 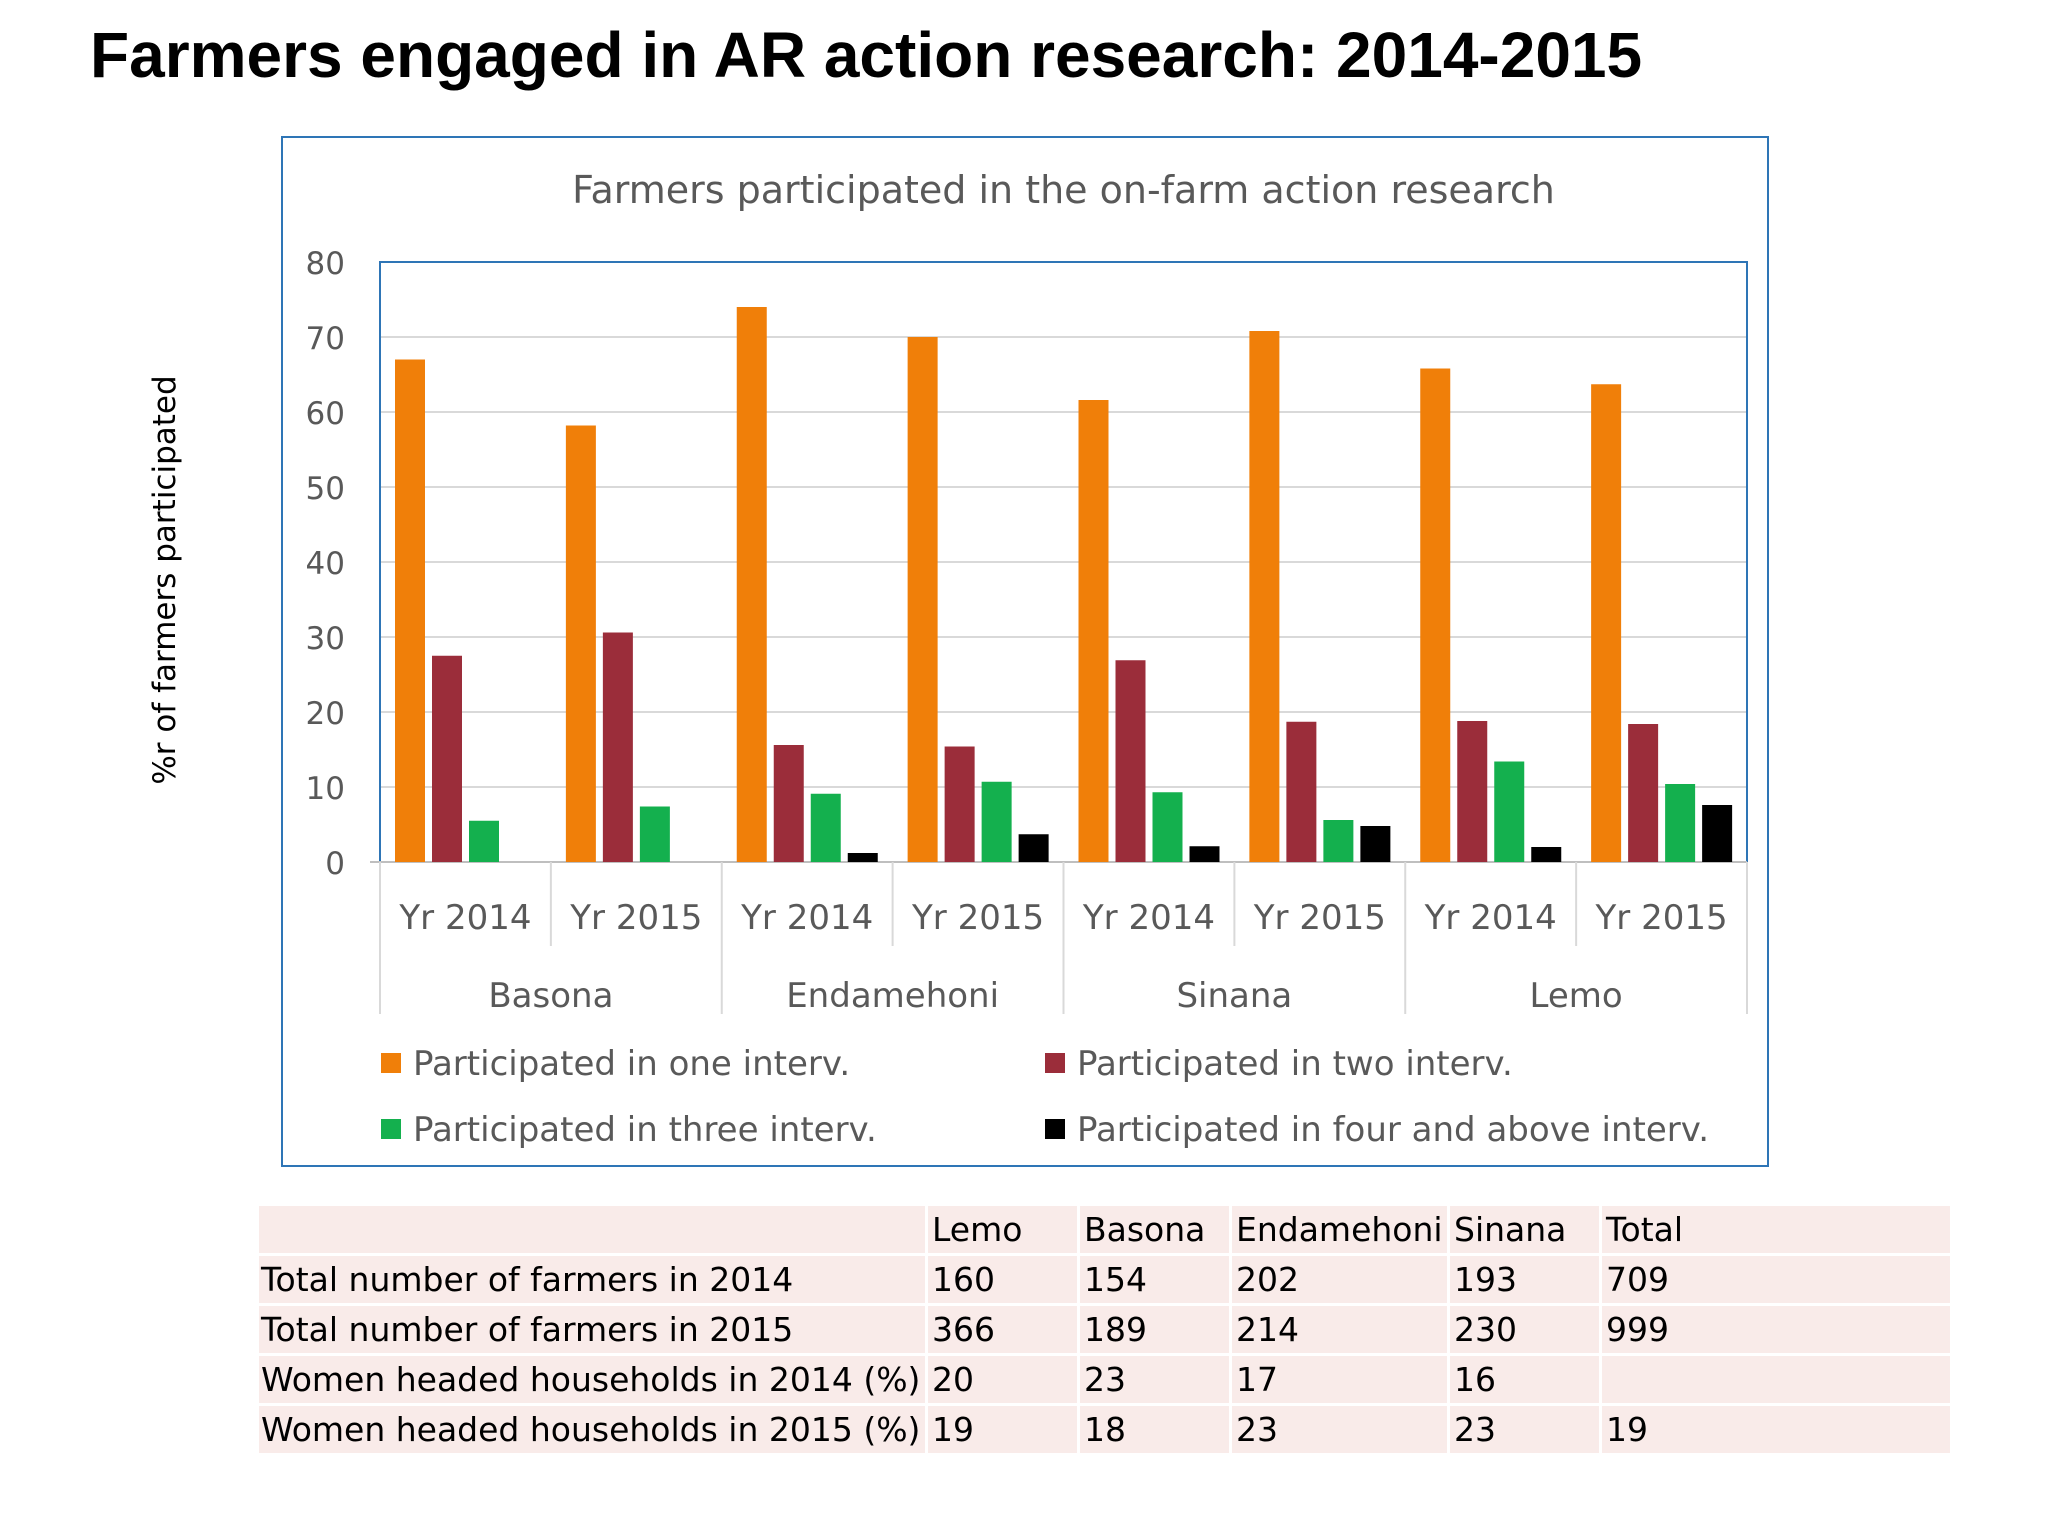 What do you see at coordinates (1004, 1281) in the screenshot?
I see `table-cell: 160` at bounding box center [1004, 1281].